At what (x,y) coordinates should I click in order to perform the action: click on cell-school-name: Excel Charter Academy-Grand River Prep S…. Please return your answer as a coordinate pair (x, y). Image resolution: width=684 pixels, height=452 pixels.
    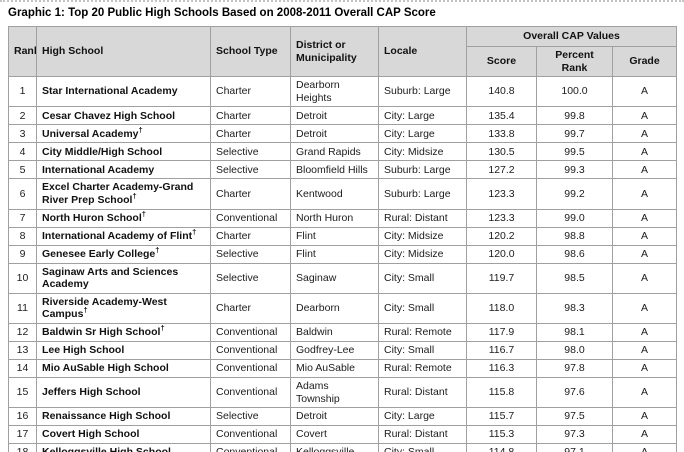
    Looking at the image, I should click on (123, 194).